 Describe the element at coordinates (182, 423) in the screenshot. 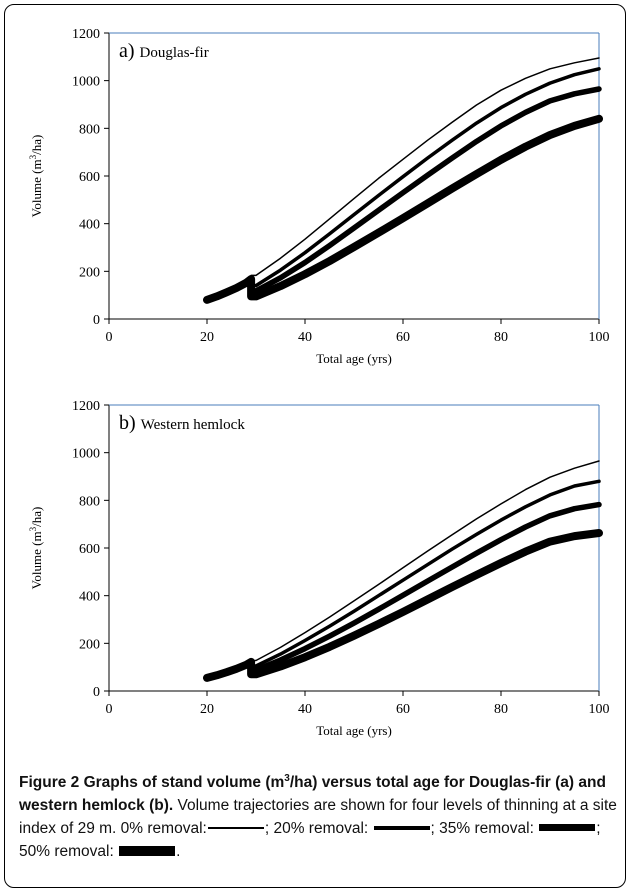

I see `panel-title: b) Western hemlock` at that location.